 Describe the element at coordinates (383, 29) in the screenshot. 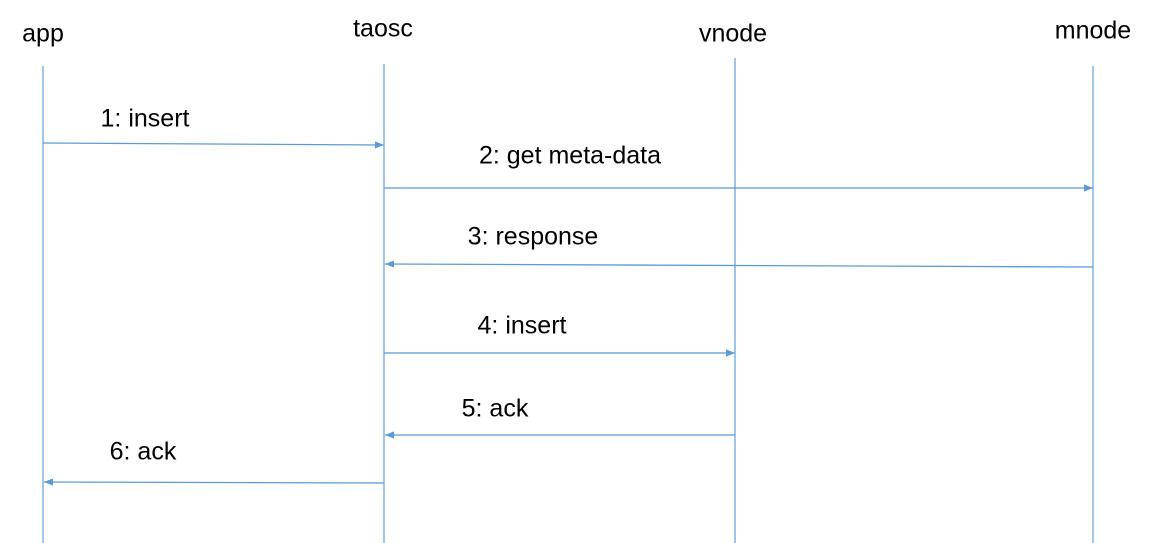

I see `participant-label: taosc` at that location.